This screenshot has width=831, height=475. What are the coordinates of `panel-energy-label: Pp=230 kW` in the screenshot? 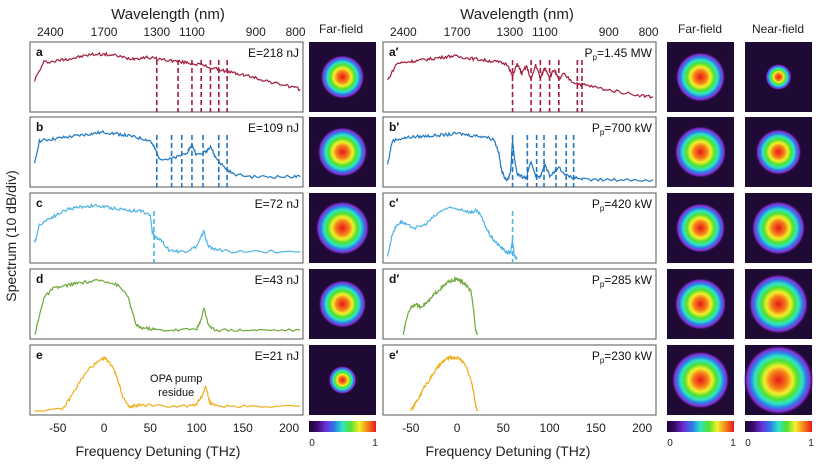 It's located at (622, 357).